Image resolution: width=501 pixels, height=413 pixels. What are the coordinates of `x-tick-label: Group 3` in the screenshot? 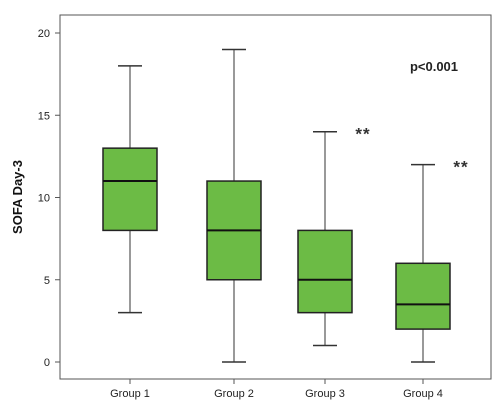 It's located at (325, 394).